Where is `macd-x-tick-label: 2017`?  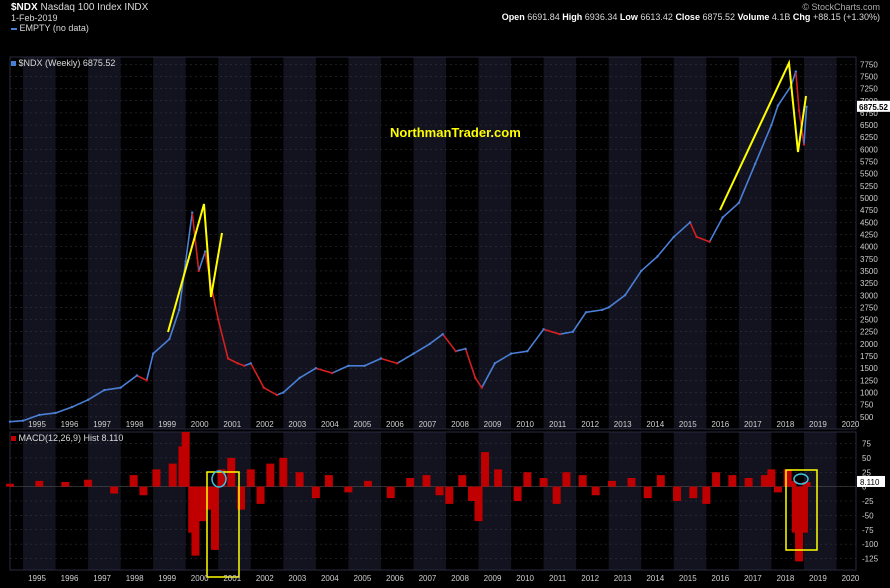 macd-x-tick-label: 2017 is located at coordinates (753, 578).